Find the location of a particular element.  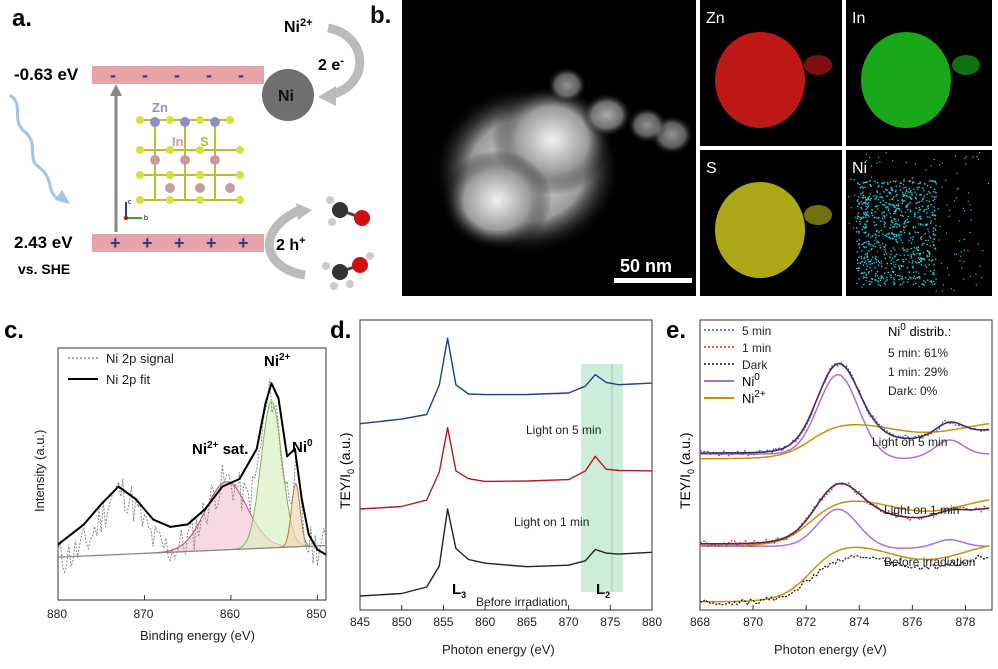

crystal-structure-icon: Zn In S c b is located at coordinates (184, 161).